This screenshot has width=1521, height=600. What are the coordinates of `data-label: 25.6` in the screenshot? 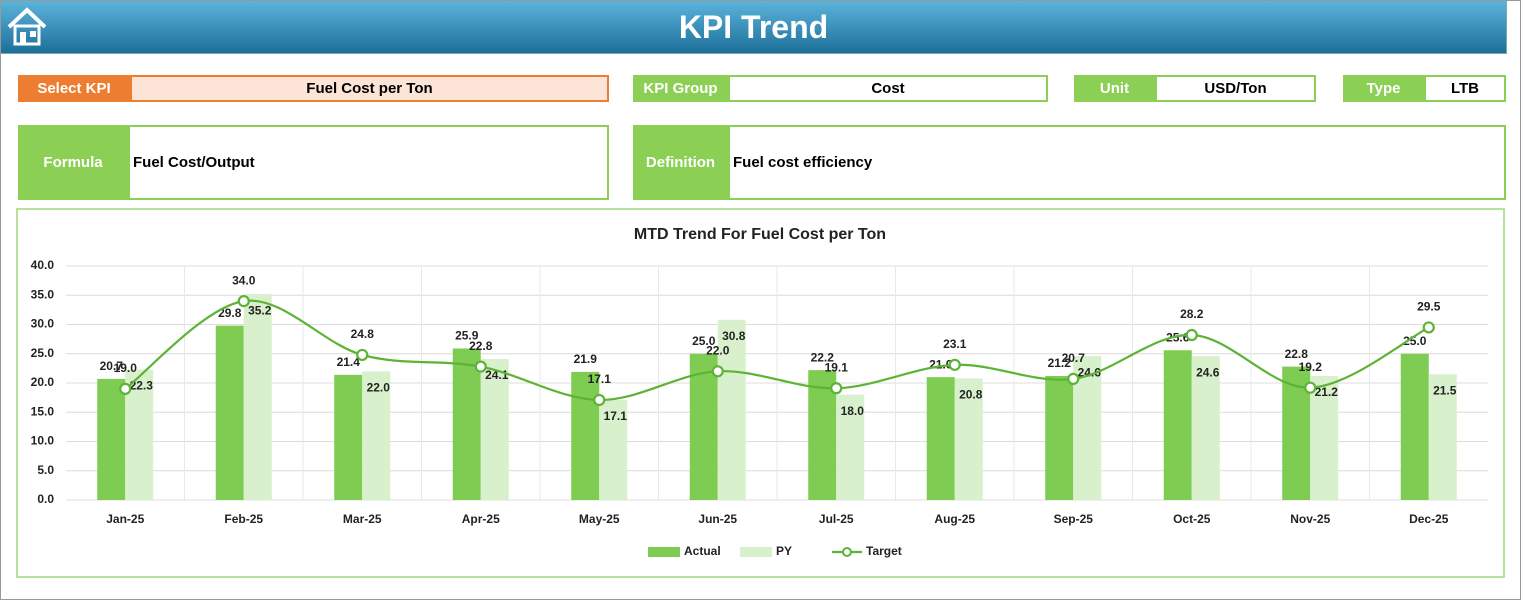 It's located at (1178, 337).